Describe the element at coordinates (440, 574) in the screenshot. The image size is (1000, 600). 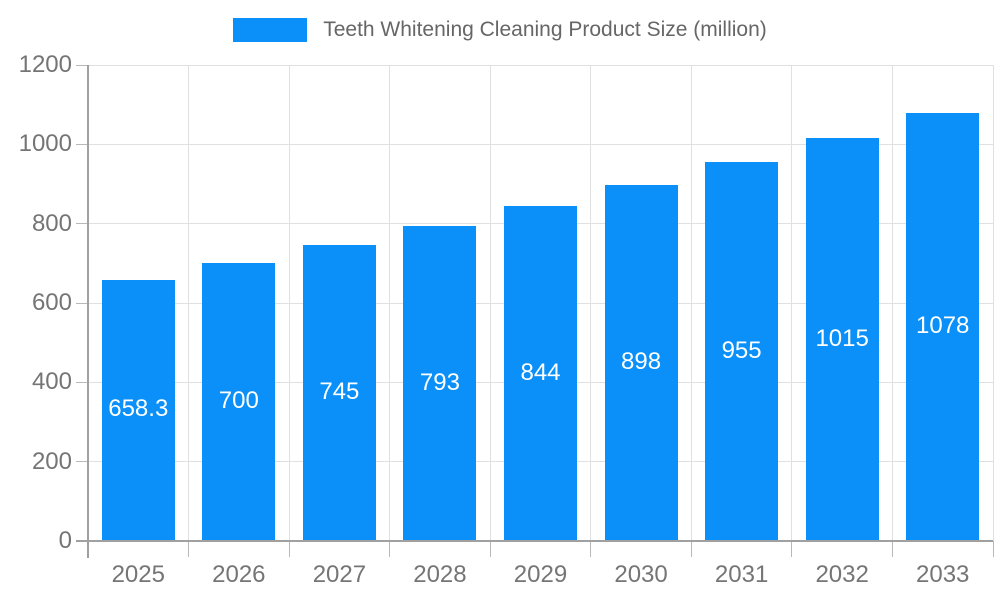
I see `x-tick-label: 2028` at that location.